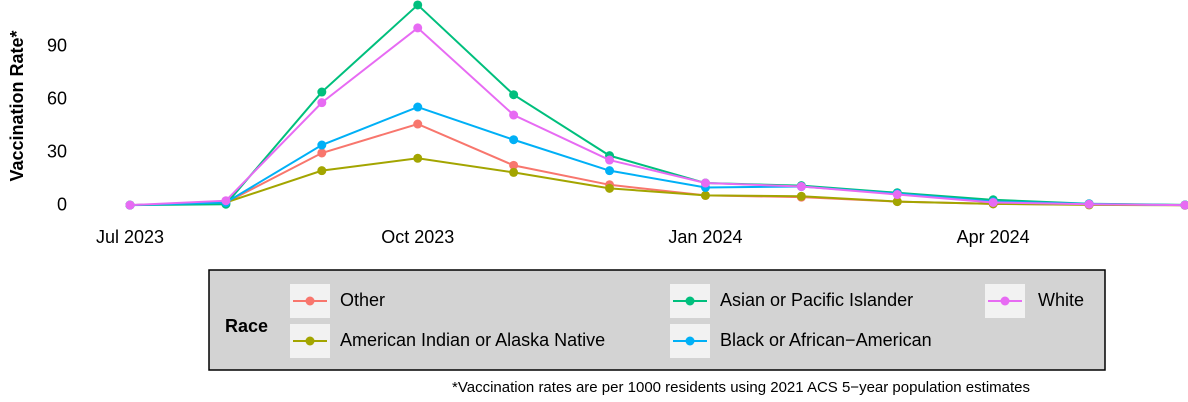  Describe the element at coordinates (657, 182) in the screenshot. I see `series-line` at that location.